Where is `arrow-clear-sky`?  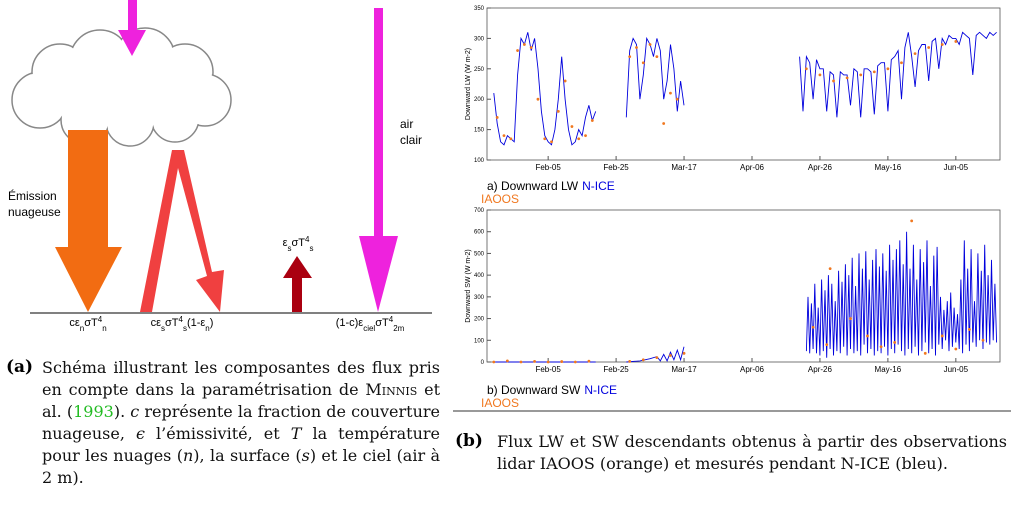 arrow-clear-sky is located at coordinates (378, 160).